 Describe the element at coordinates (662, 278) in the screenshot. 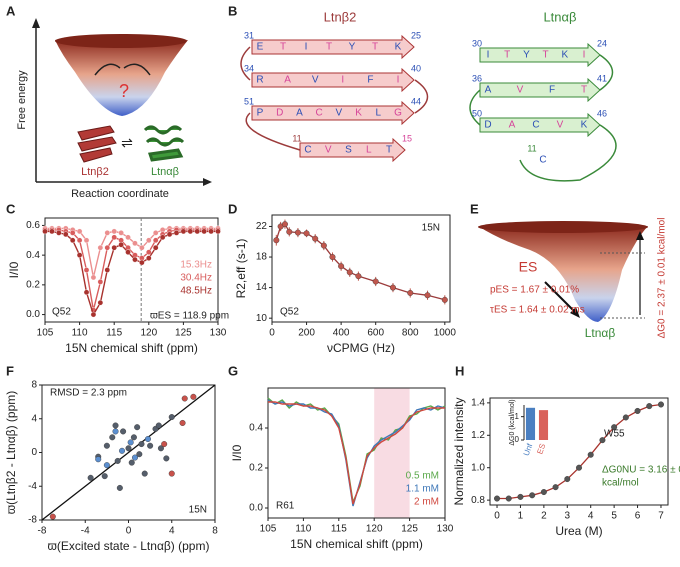

I see `energy-label: ΔG0 = 2.37 ± 0.01 kcal/mol` at that location.